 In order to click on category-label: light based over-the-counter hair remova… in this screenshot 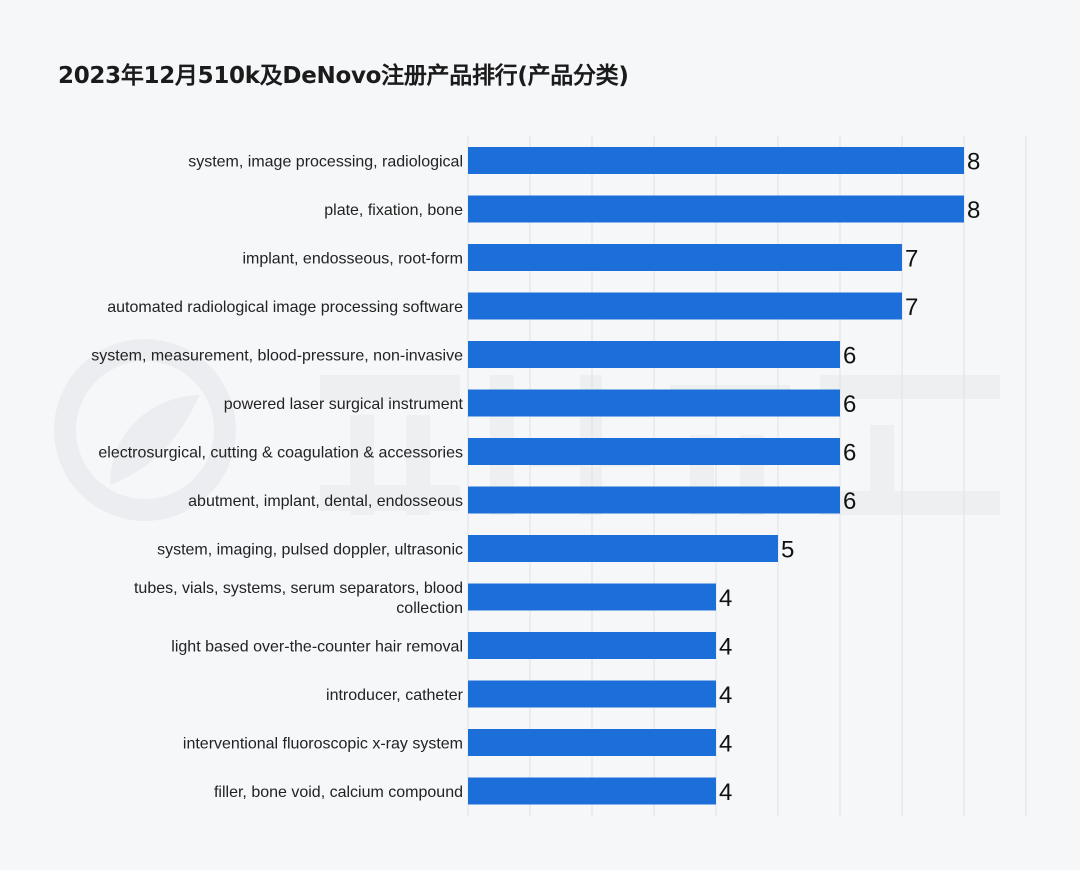, I will do `click(317, 647)`.